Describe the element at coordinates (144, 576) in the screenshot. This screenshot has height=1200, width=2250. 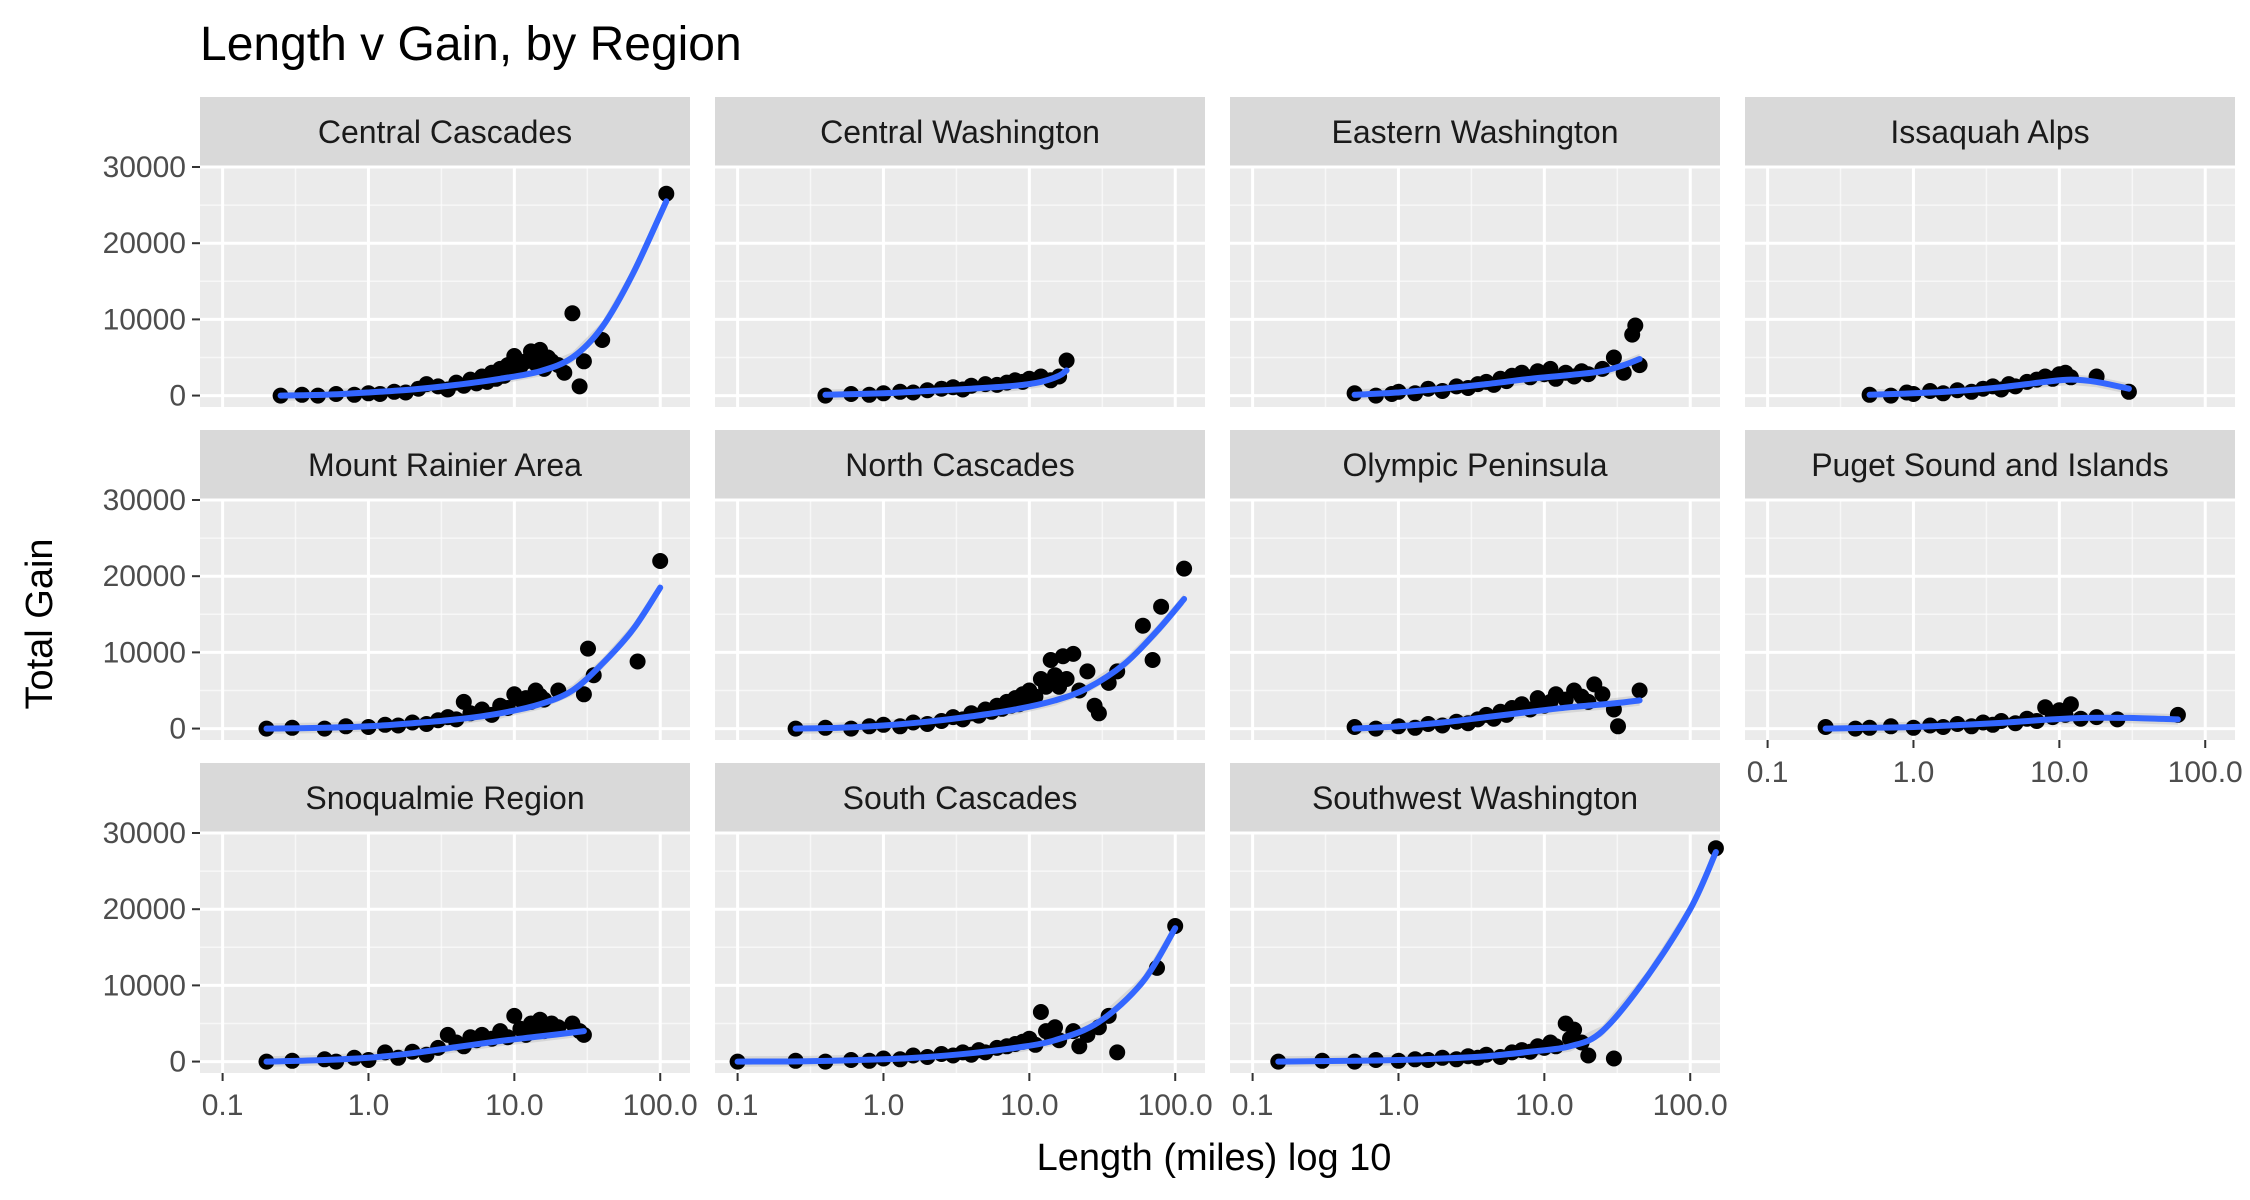
I see `y-tick-label: 20000` at that location.